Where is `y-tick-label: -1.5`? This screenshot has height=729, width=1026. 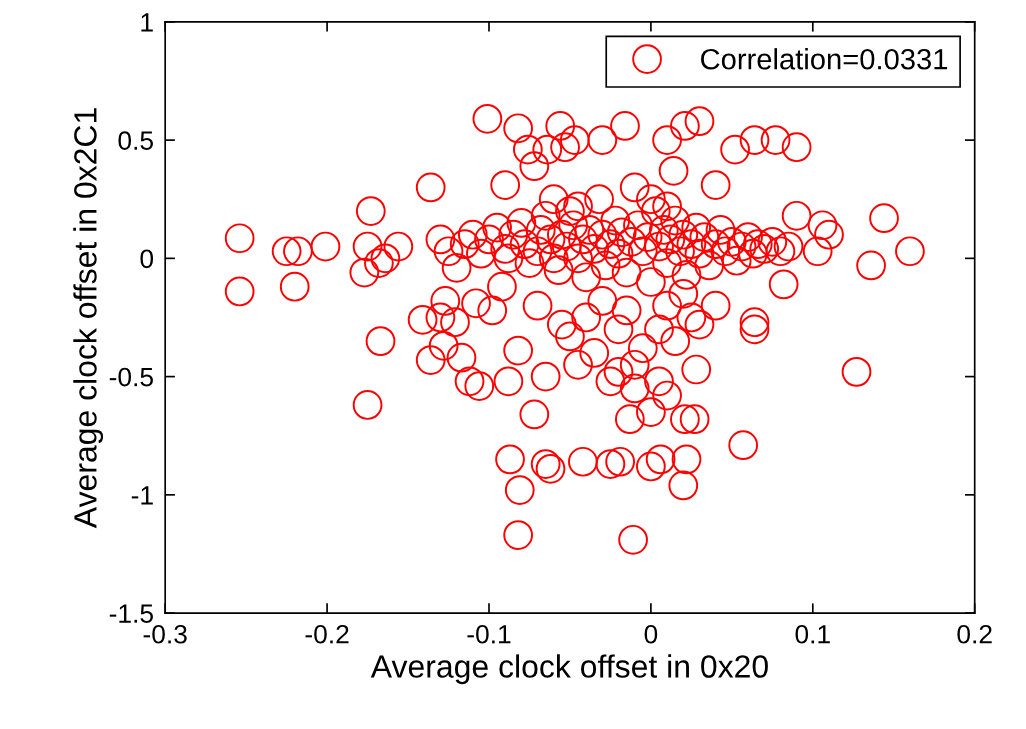 y-tick-label: -1.5 is located at coordinates (131, 613).